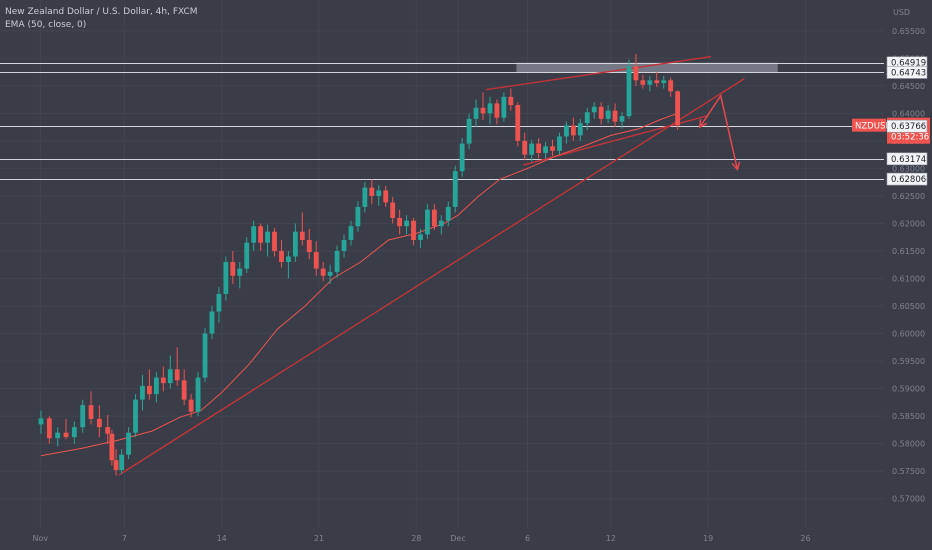 The width and height of the screenshot is (932, 550). Describe the element at coordinates (908, 86) in the screenshot. I see `price-tick-label: 0.64500` at that location.